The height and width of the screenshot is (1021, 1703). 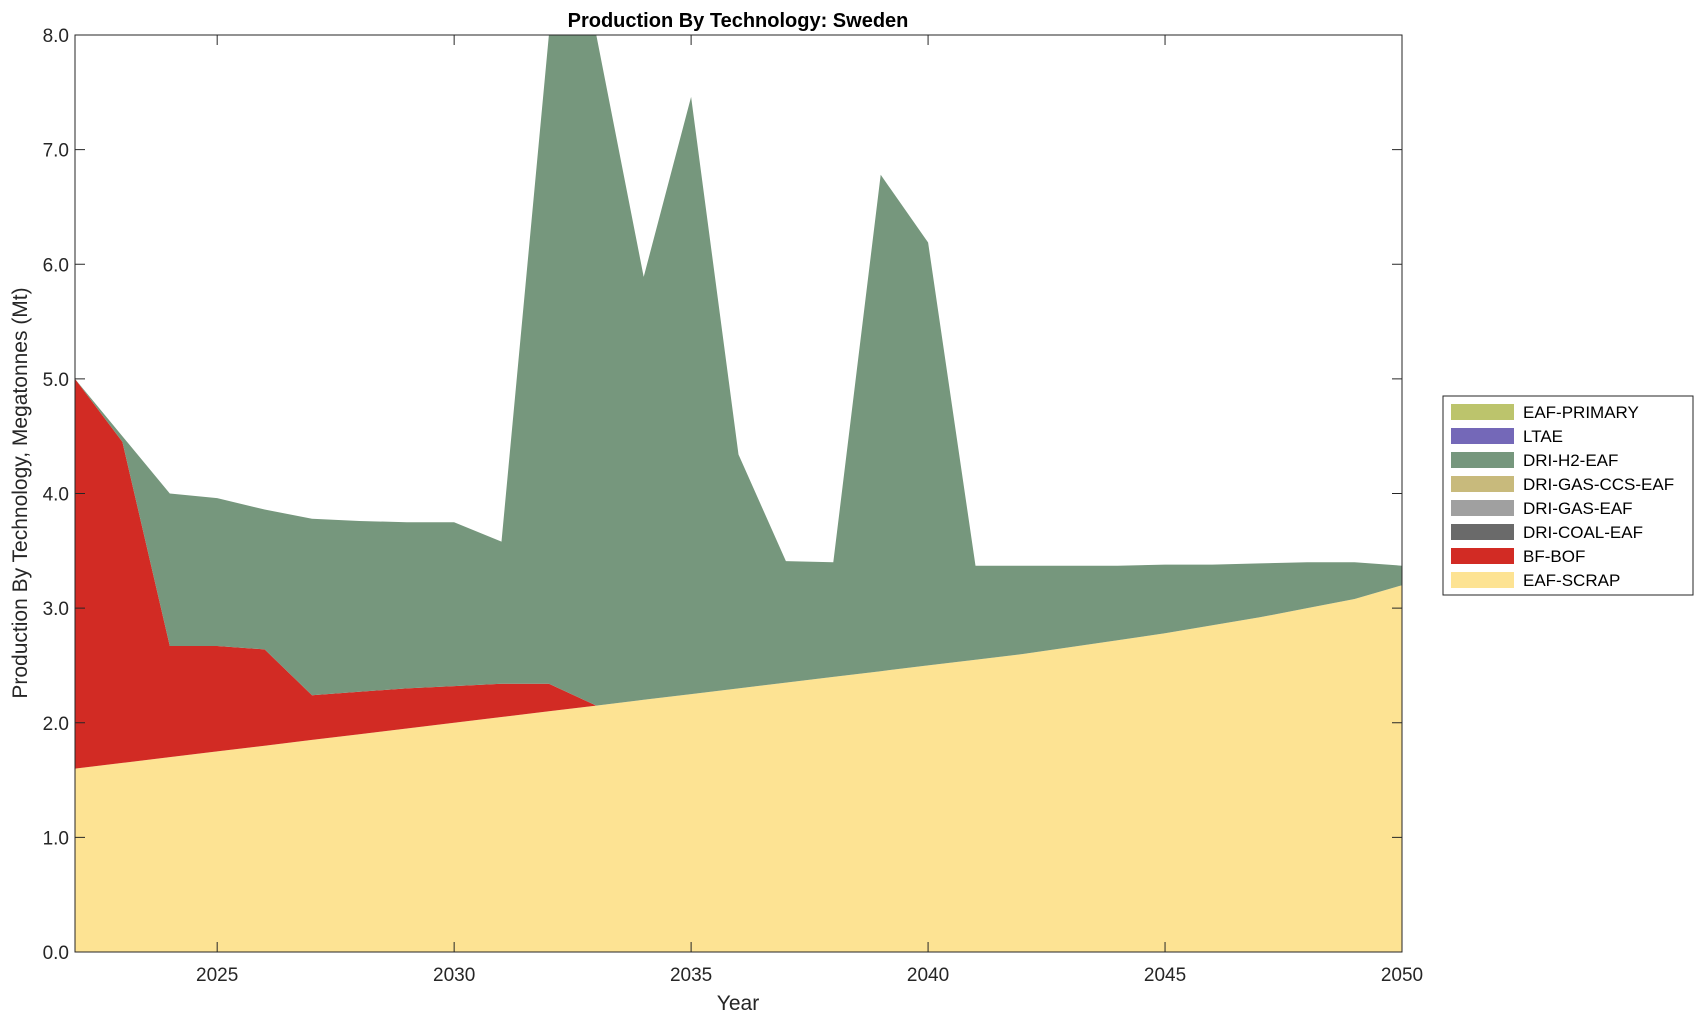 I want to click on legend-swatch-bf-bof, so click(x=1482, y=556).